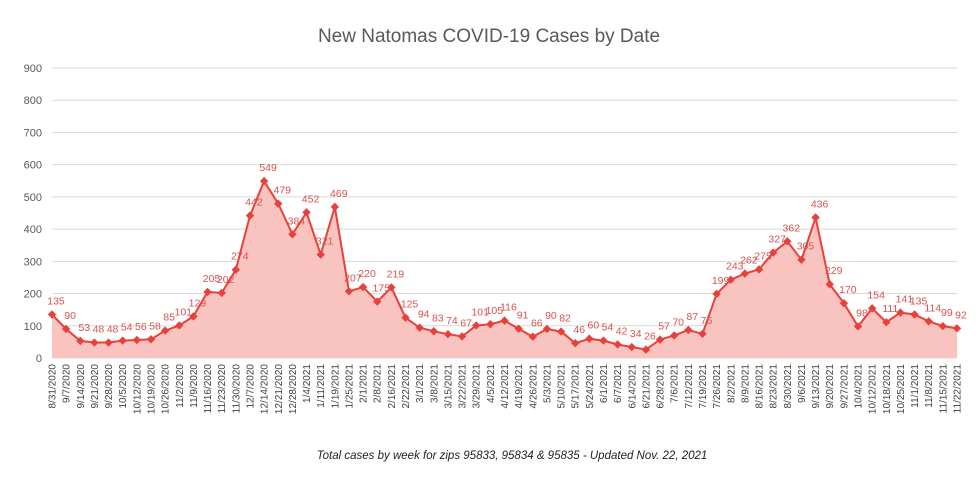 Image resolution: width=979 pixels, height=490 pixels. What do you see at coordinates (622, 331) in the screenshot?
I see `data-label: 42` at bounding box center [622, 331].